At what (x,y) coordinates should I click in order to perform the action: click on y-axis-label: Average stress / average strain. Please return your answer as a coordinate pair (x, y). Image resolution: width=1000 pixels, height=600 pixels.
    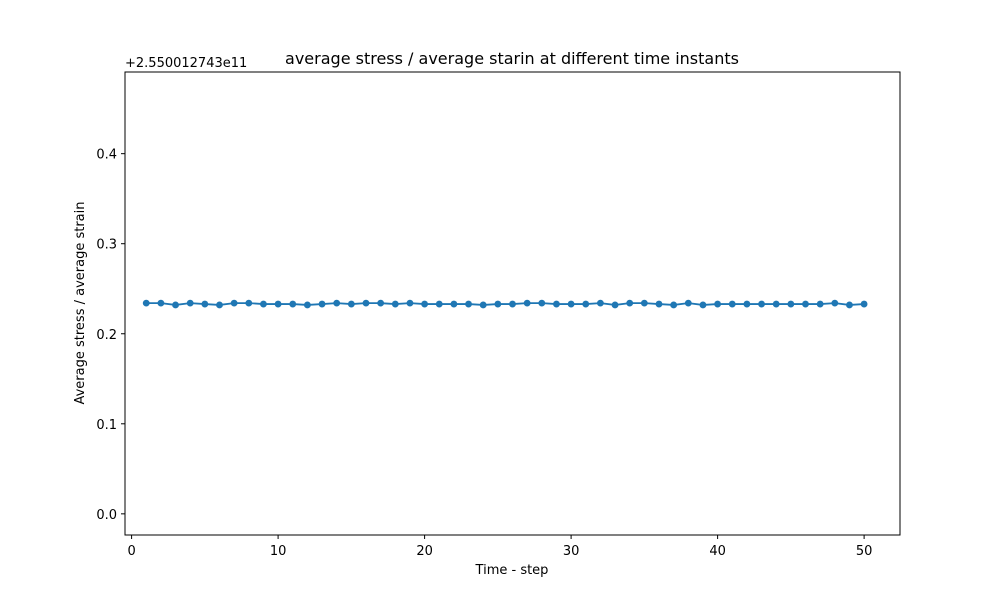
    Looking at the image, I should click on (80, 302).